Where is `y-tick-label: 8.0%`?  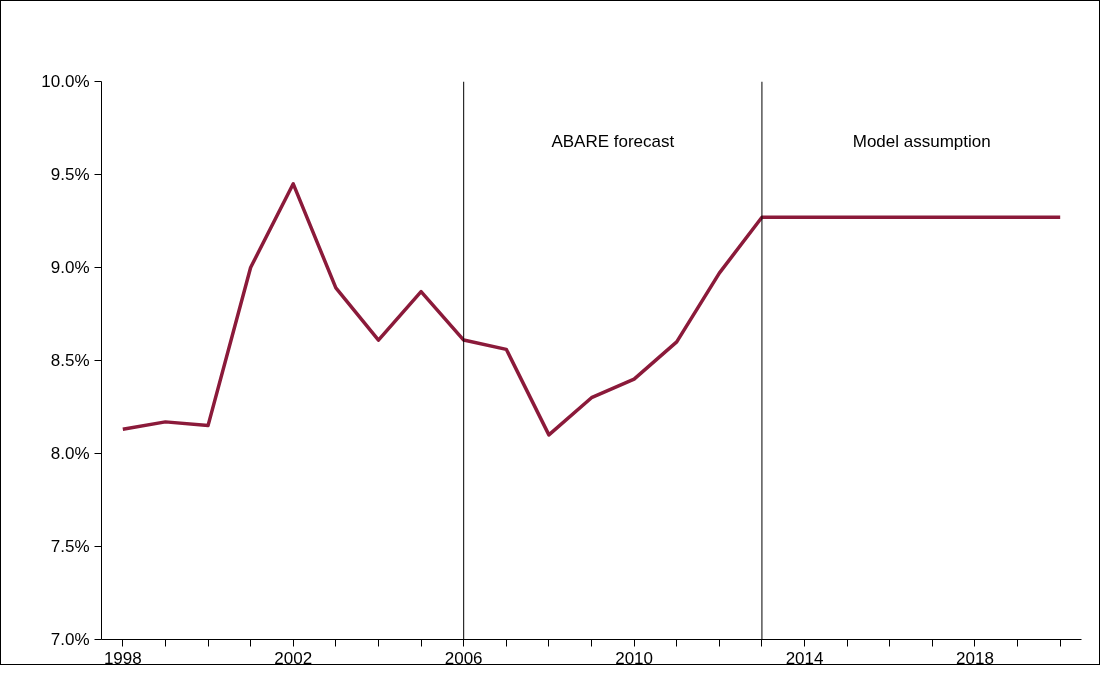 y-tick-label: 8.0% is located at coordinates (70, 453).